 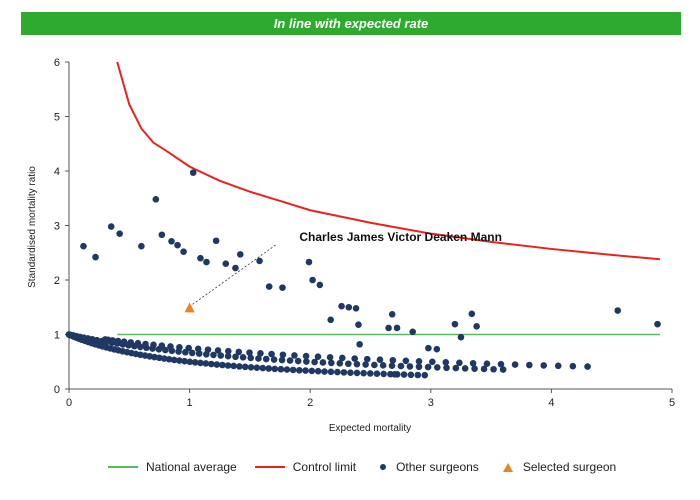 What do you see at coordinates (551, 403) in the screenshot?
I see `x-tick-label: 4` at bounding box center [551, 403].